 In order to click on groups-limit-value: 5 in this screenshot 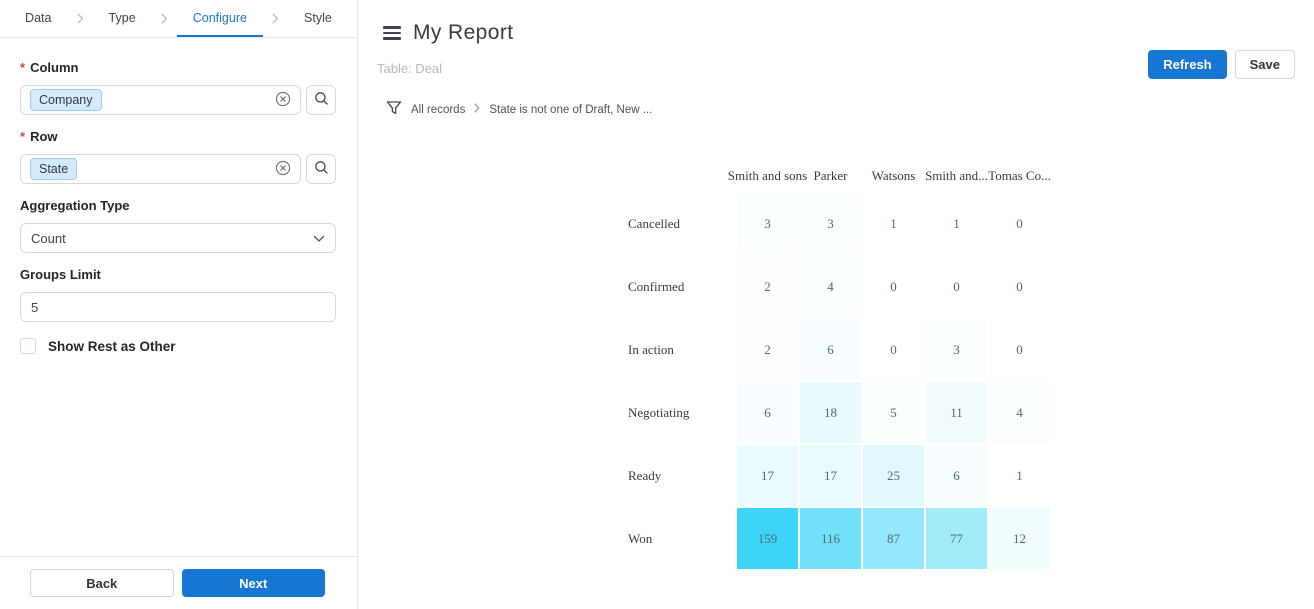, I will do `click(35, 307)`.